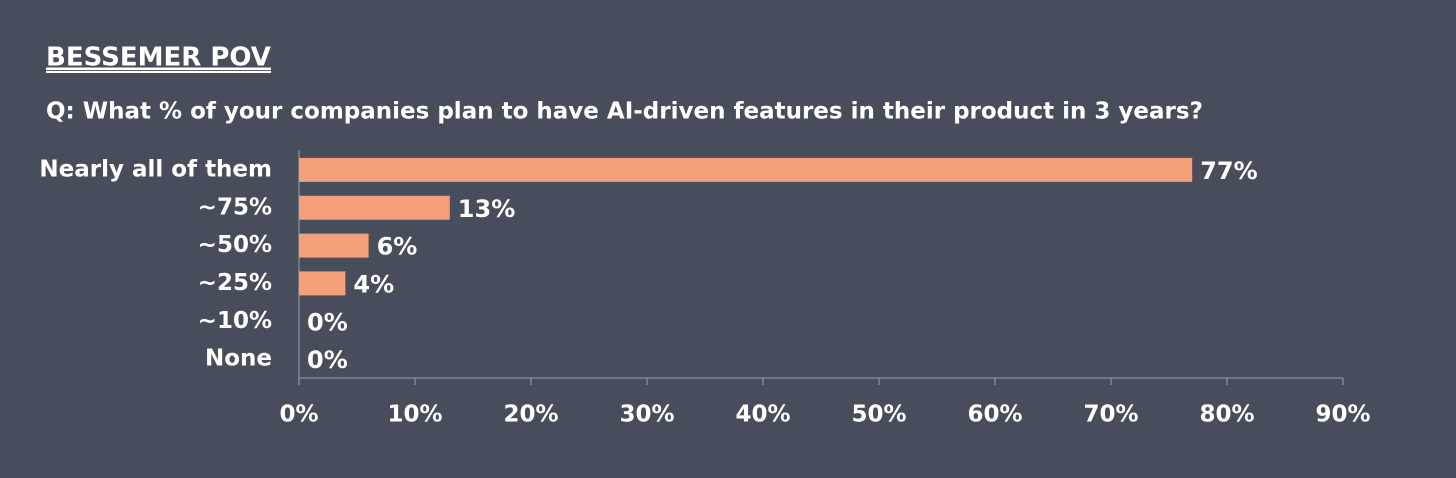 The width and height of the screenshot is (1456, 478). What do you see at coordinates (1110, 415) in the screenshot?
I see `x-tick-label: 70%` at bounding box center [1110, 415].